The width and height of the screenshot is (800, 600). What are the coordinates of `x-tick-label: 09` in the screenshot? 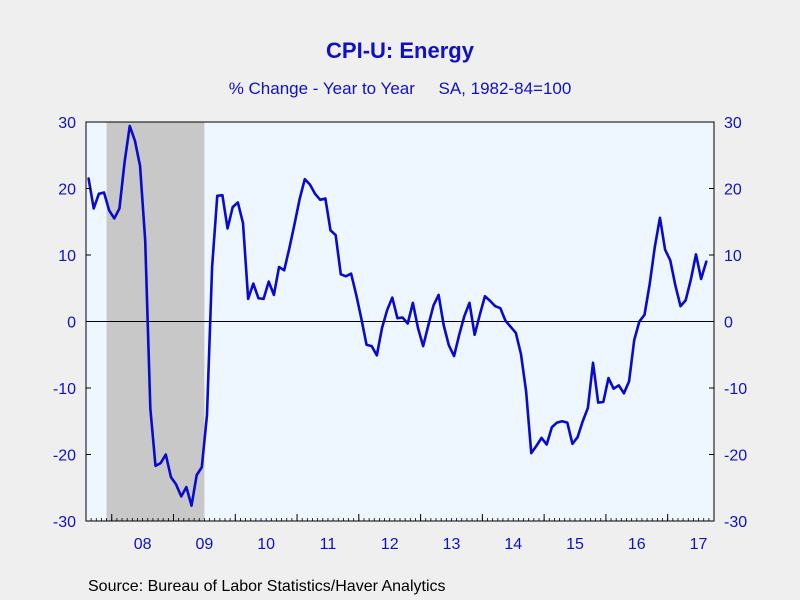 It's located at (204, 544).